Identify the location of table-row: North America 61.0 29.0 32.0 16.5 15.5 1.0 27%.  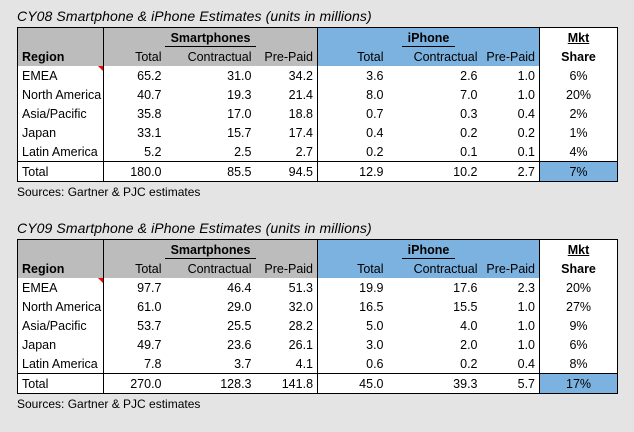
(317, 306).